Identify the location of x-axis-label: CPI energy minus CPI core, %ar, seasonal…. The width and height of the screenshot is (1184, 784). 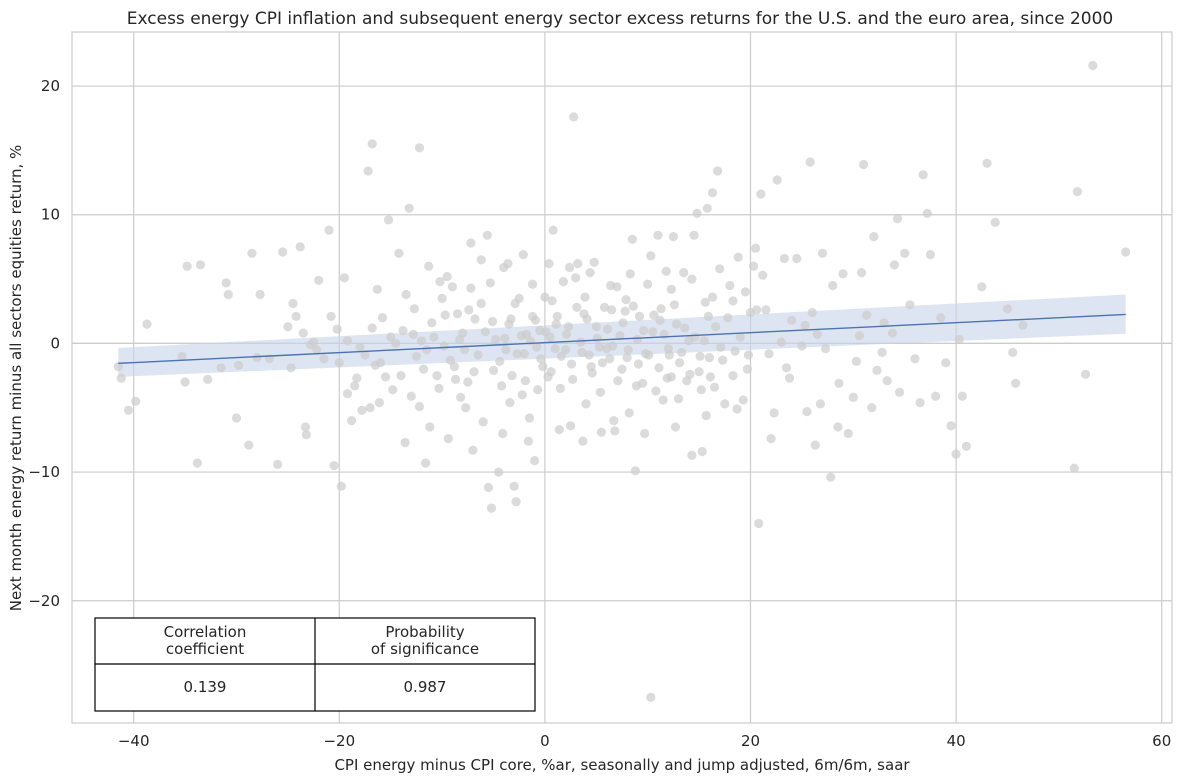
(622, 765).